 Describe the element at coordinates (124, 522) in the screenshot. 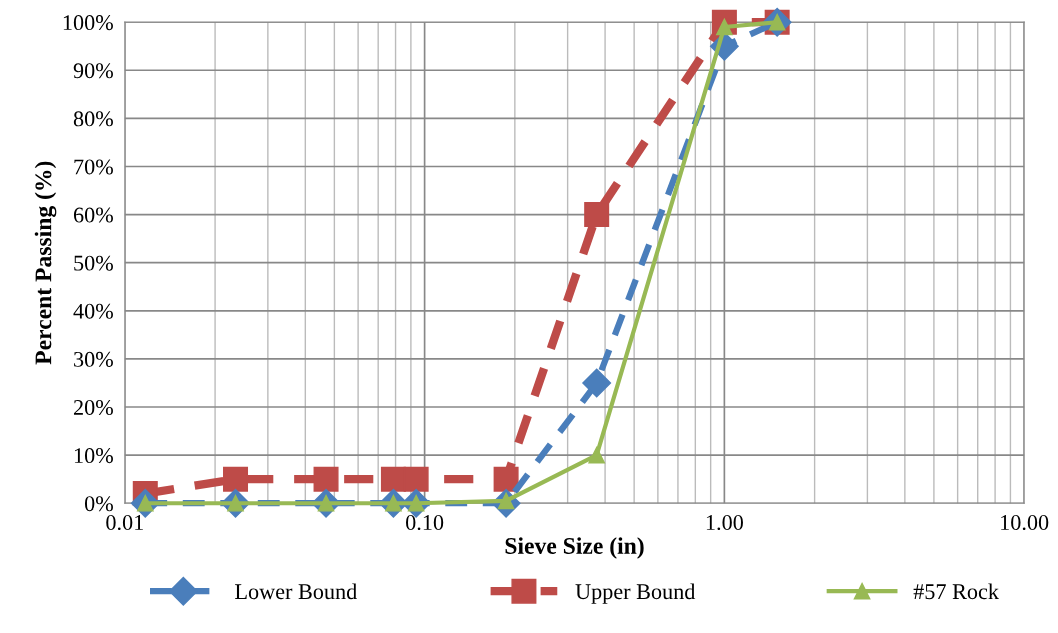

I see `x-tick-label: 0.01` at that location.